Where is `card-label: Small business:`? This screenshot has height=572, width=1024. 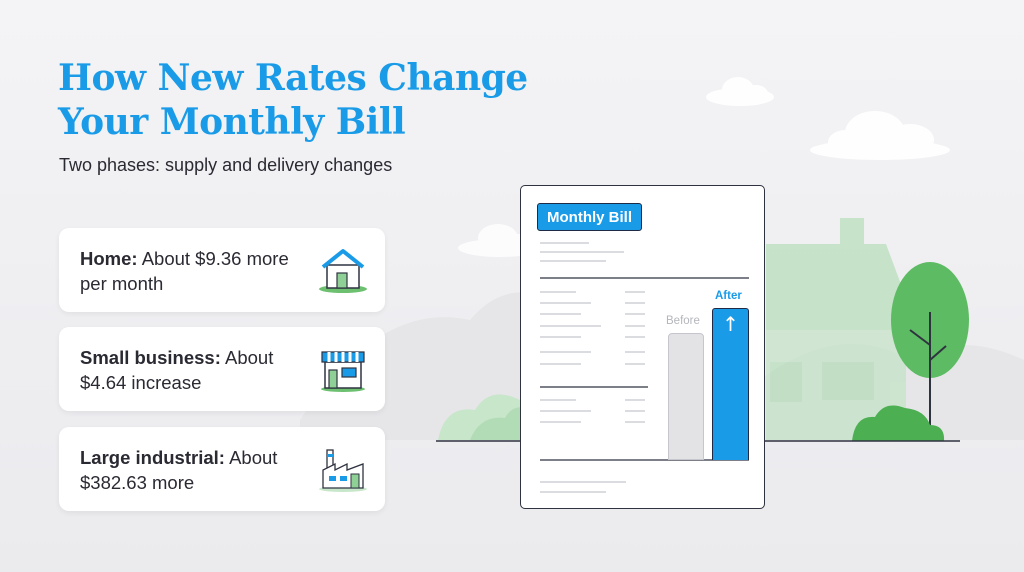 card-label: Small business: is located at coordinates (150, 357).